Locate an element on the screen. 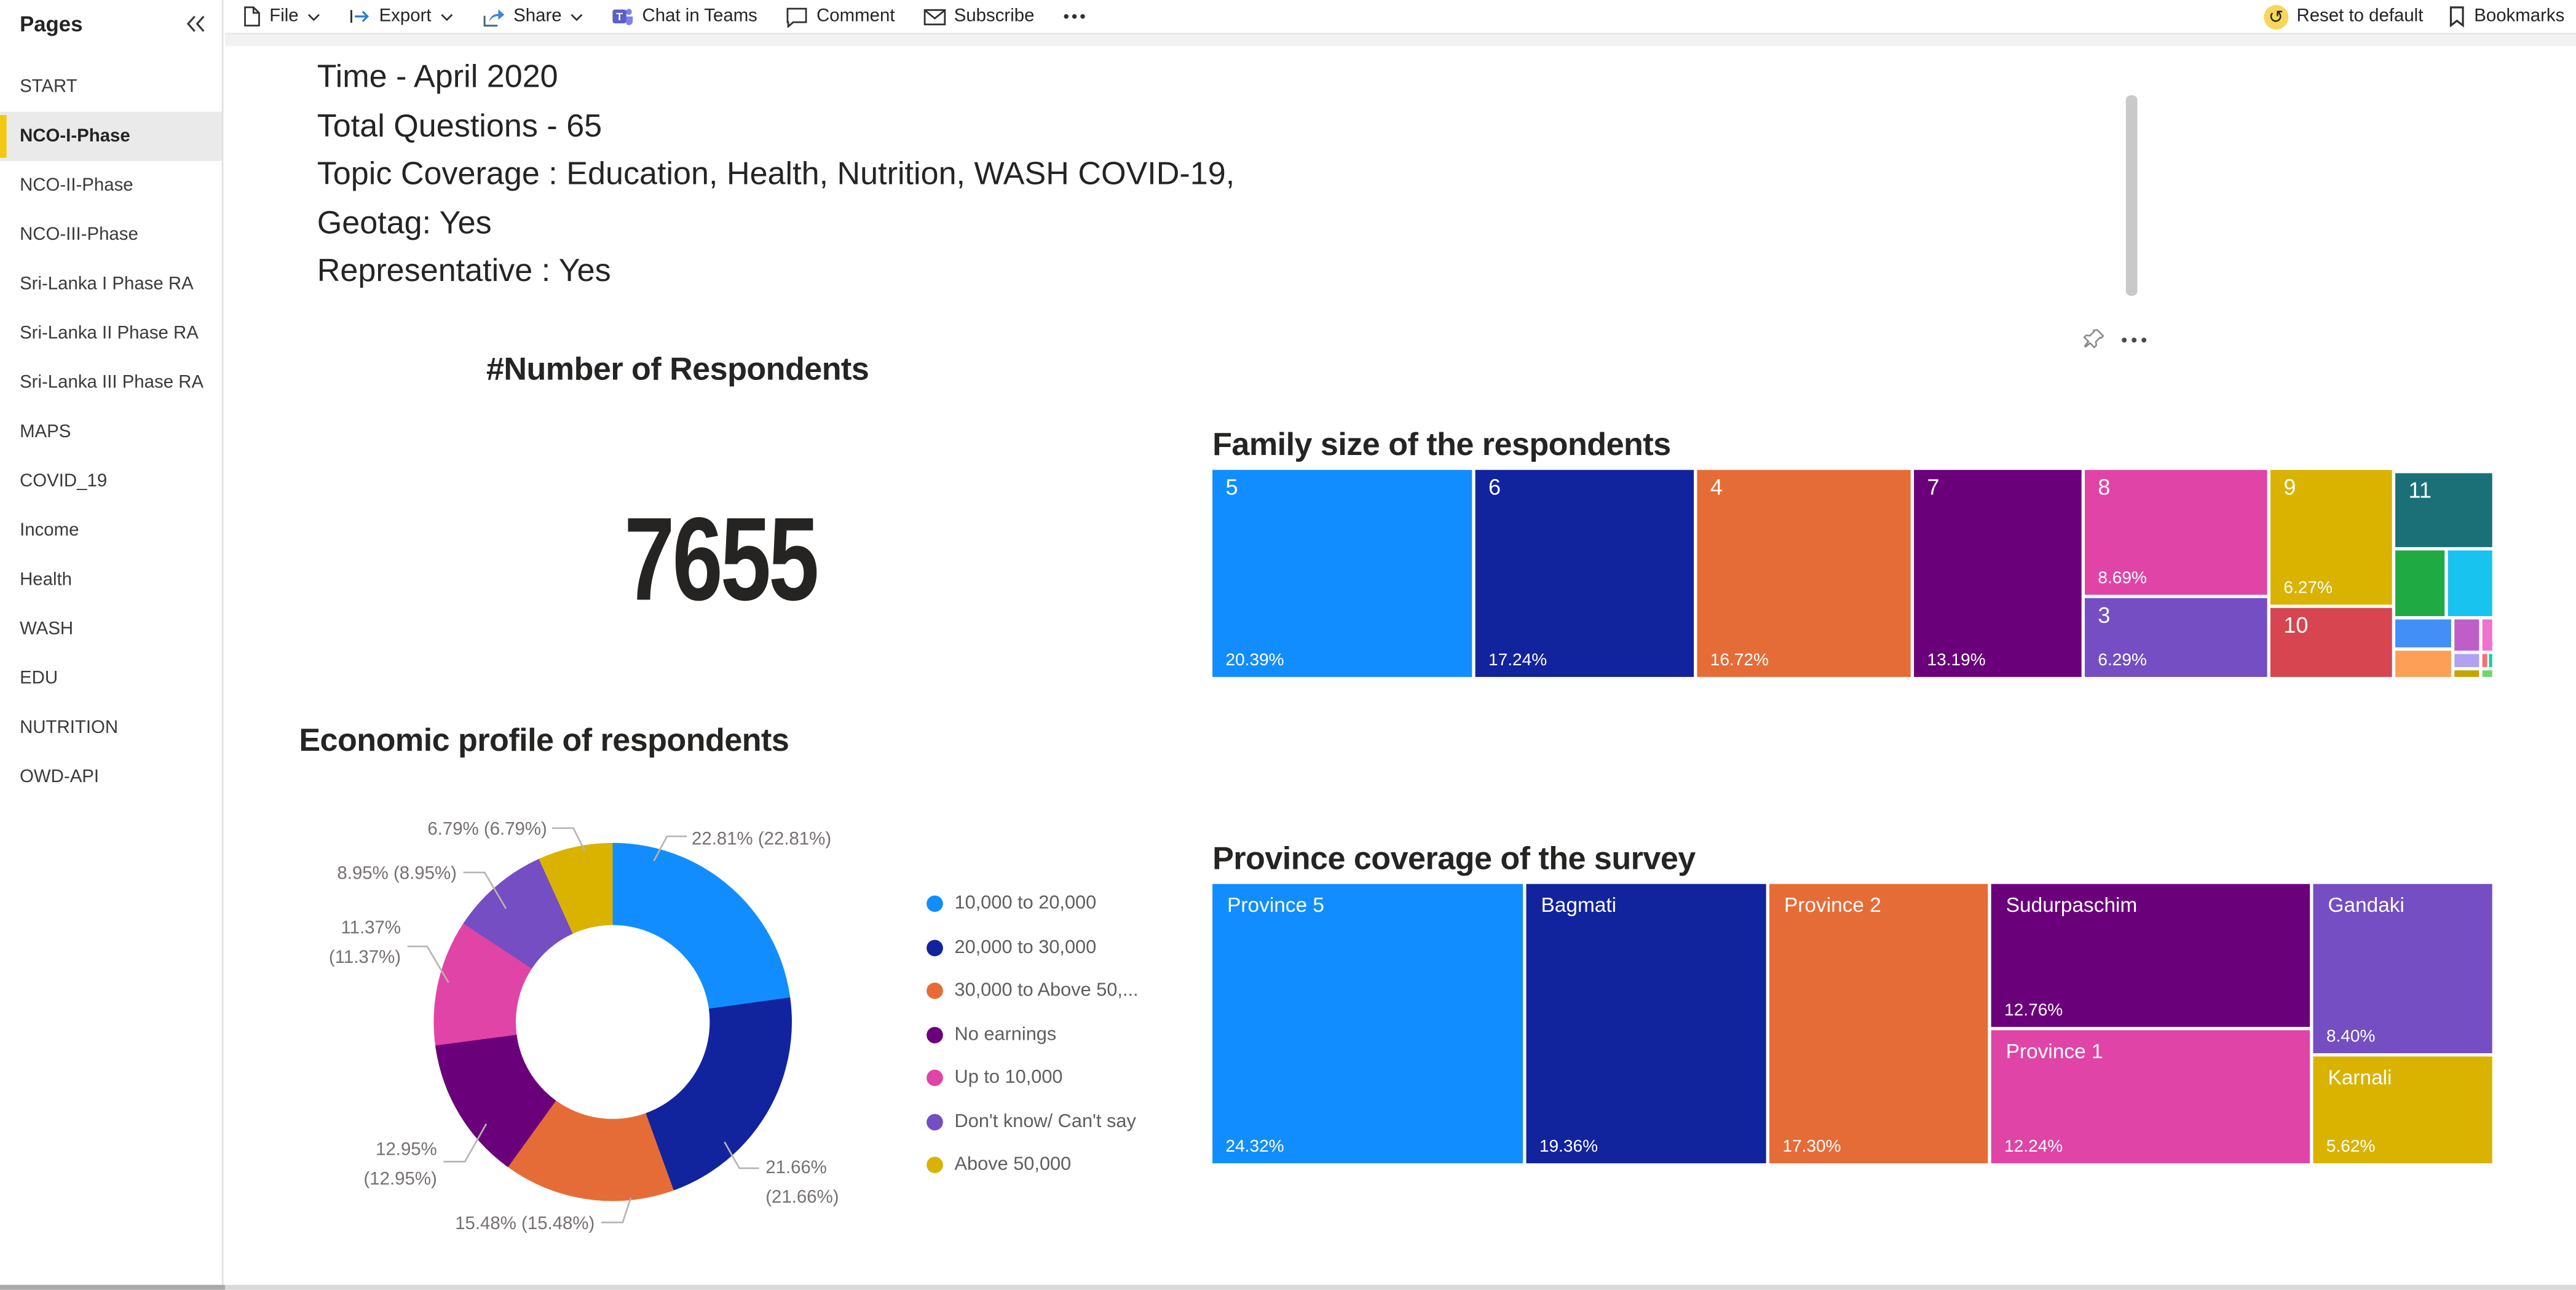 This screenshot has height=1290, width=2576. treemap-cell-7: 7 13.19% is located at coordinates (1998, 573).